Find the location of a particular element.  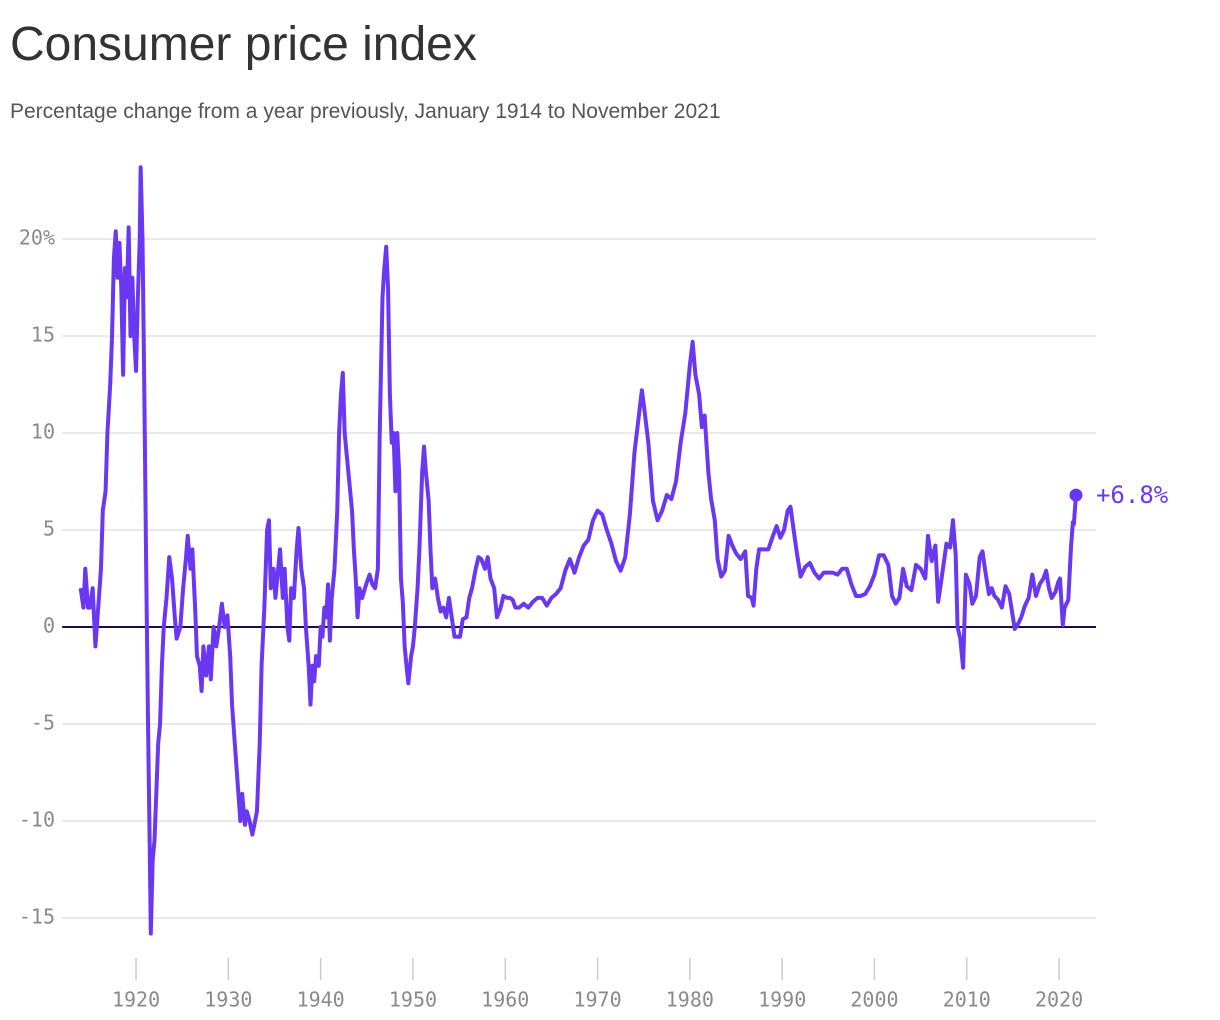

end-label: +6.8% is located at coordinates (1132, 495).